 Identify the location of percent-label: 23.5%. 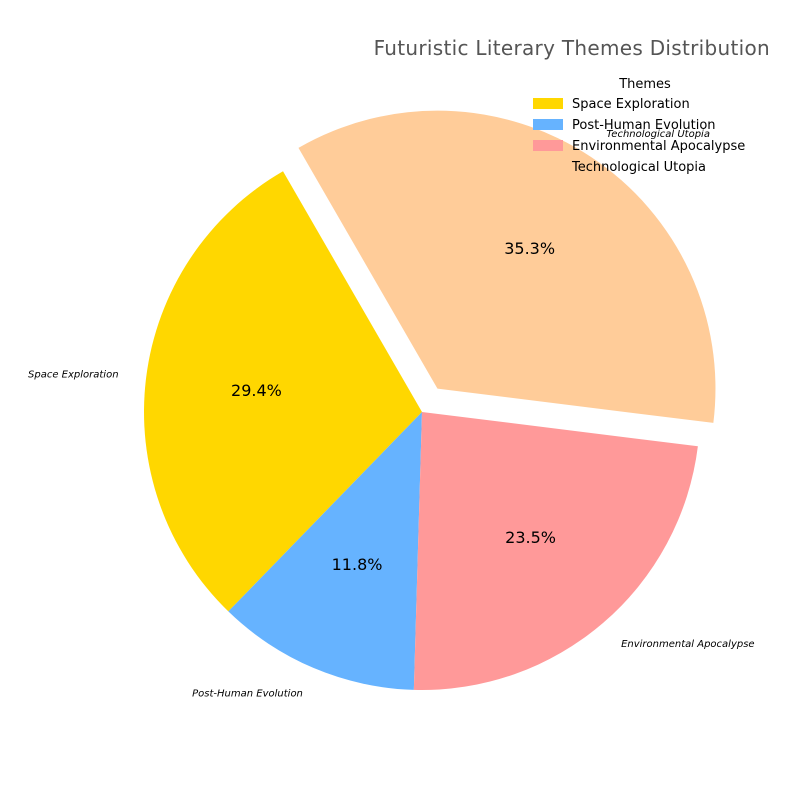
(530, 537).